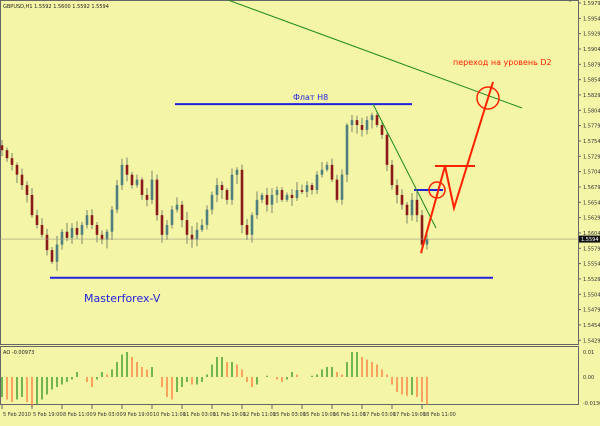 This screenshot has height=426, width=600. I want to click on price-tick-label: 1.5954, so click(591, 19).